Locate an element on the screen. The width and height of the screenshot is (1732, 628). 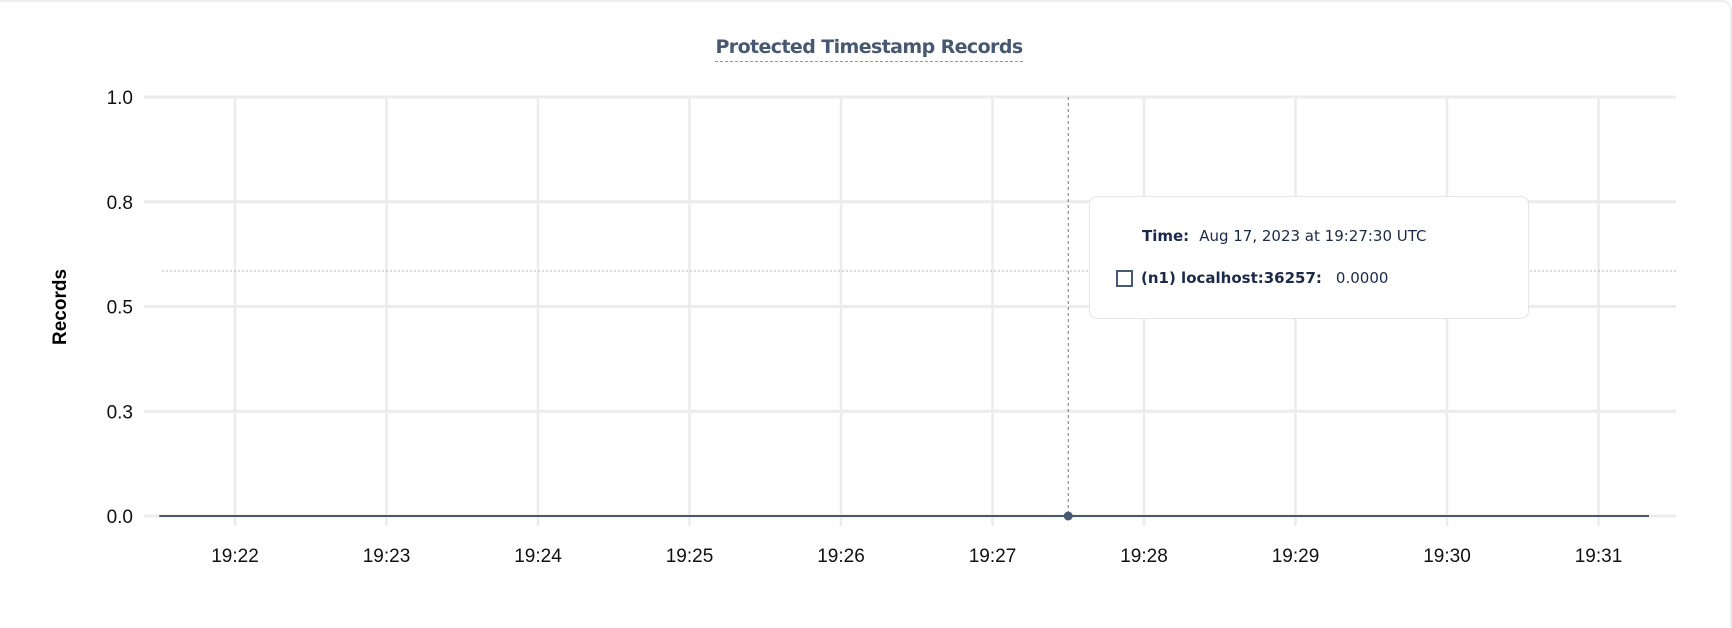
x-tick-label: 19:25 is located at coordinates (690, 556).